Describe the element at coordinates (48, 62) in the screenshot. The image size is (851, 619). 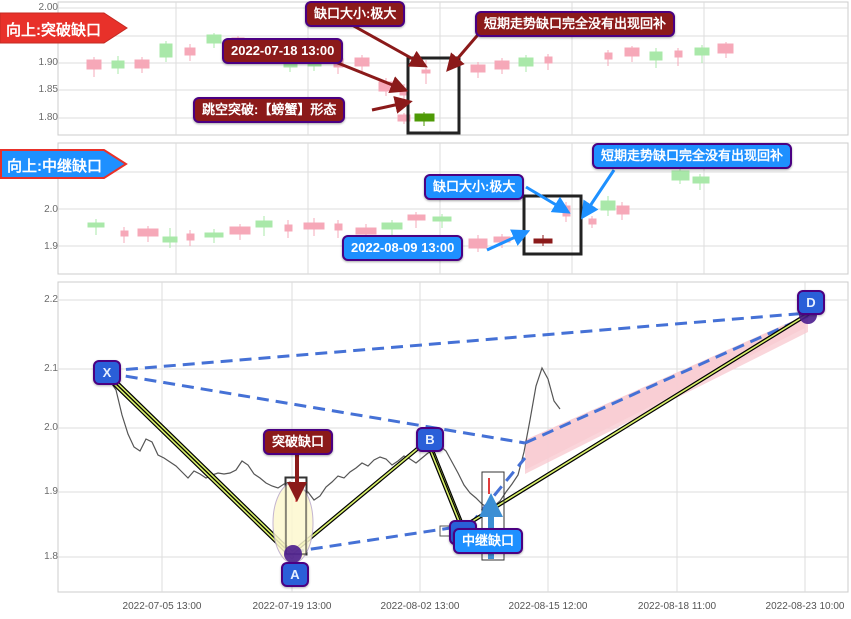
I see `y-tick: 1.90` at that location.